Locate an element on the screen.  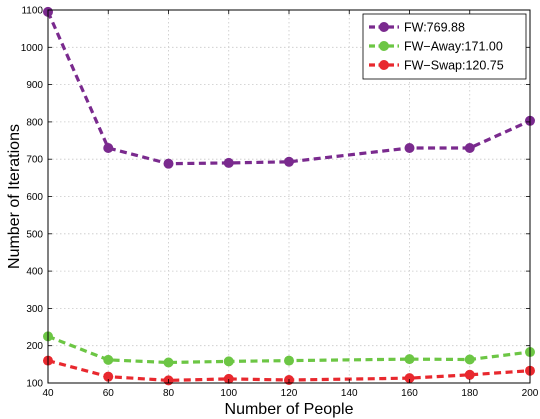
legend: FW:769.88 FW−Away:171.00 FW−Swap:120.75 is located at coordinates (444, 46).